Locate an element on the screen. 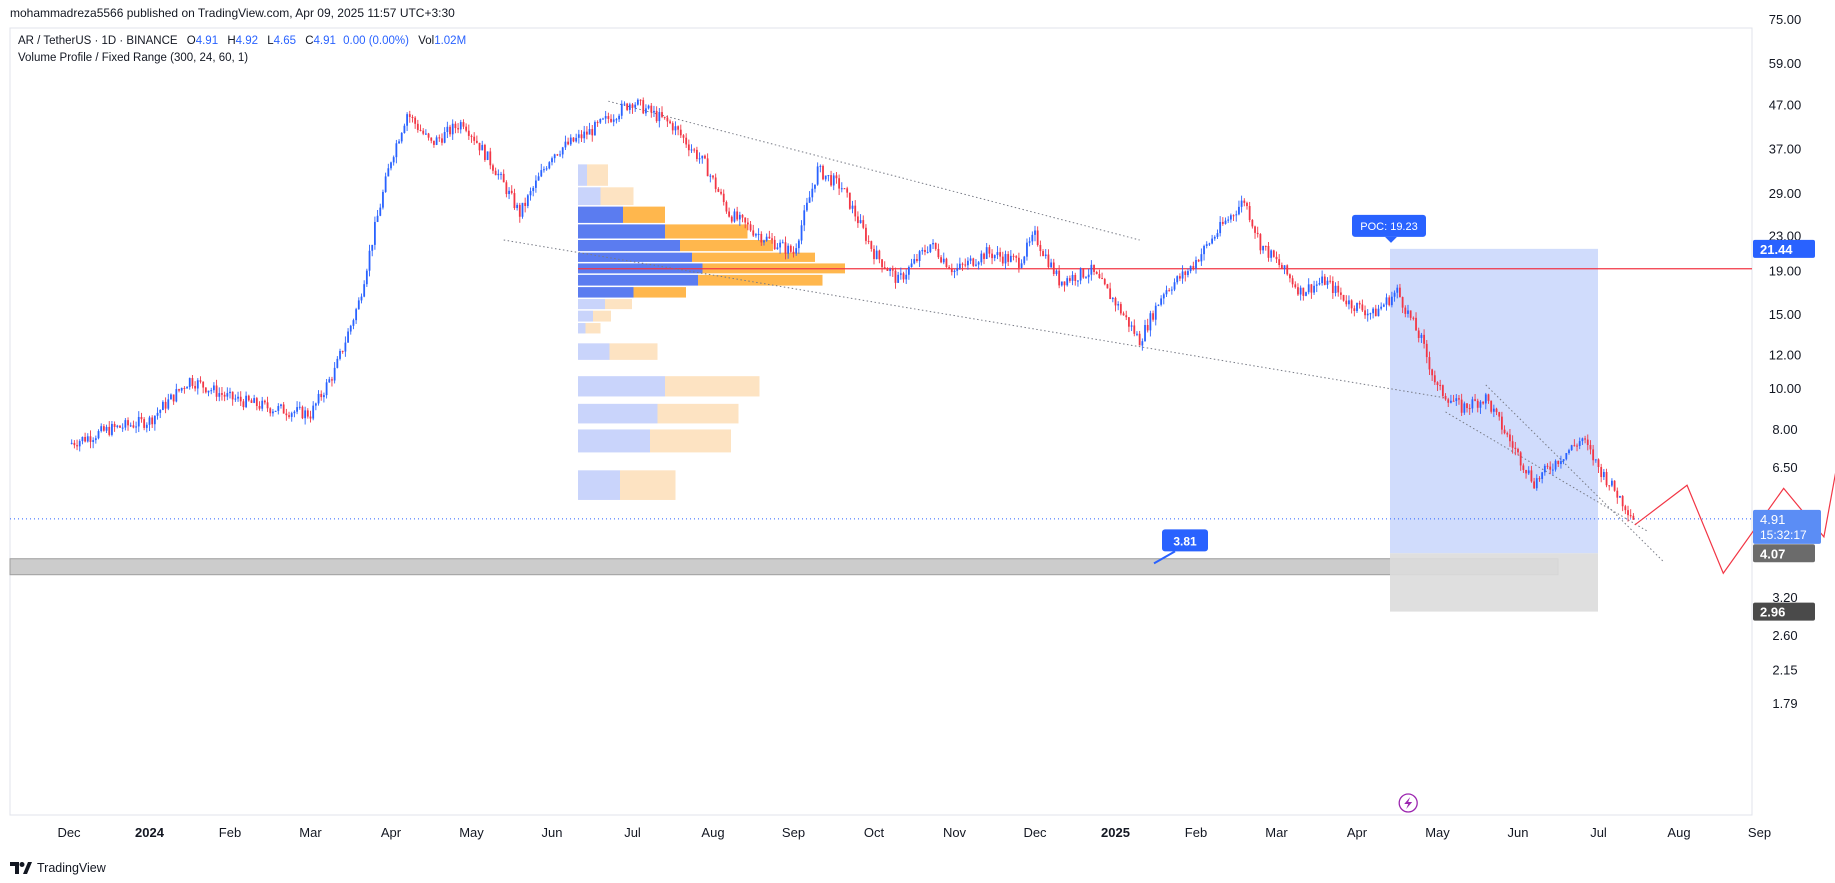 The image size is (1835, 883). date-tick-label: Apr is located at coordinates (391, 832).